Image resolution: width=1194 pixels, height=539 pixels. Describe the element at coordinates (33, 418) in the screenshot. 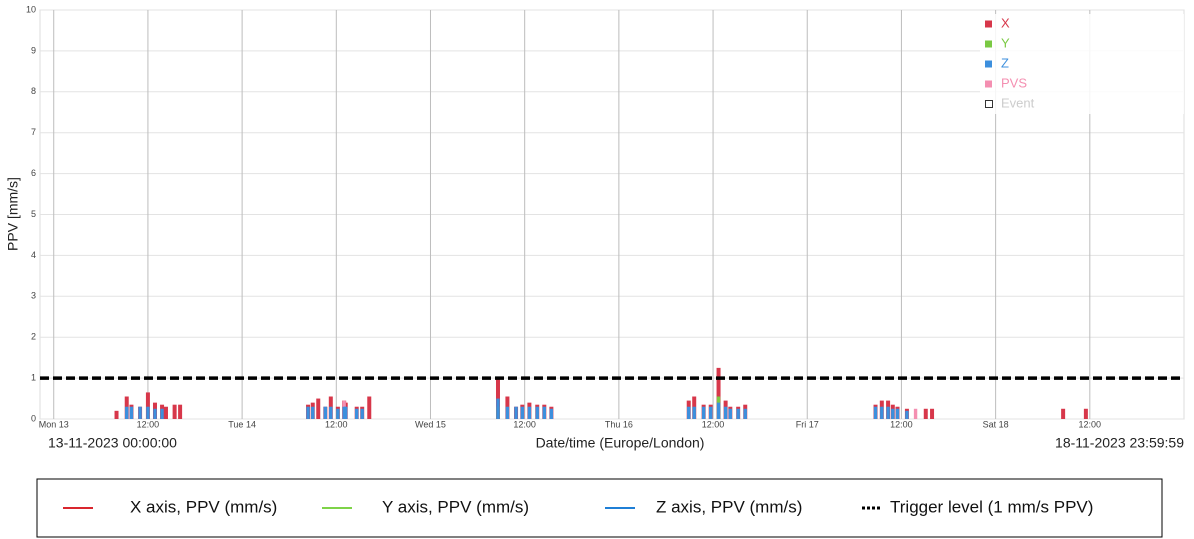

I see `y-tick-label: 0` at that location.